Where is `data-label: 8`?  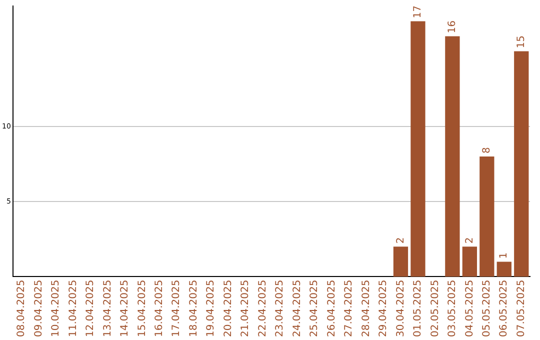 data-label: 8 is located at coordinates (487, 150).